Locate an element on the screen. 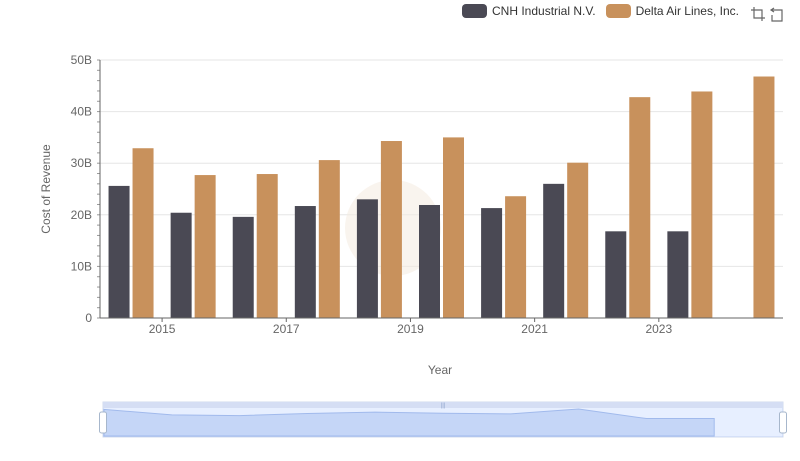  legend-swatch-cnh is located at coordinates (474, 11).